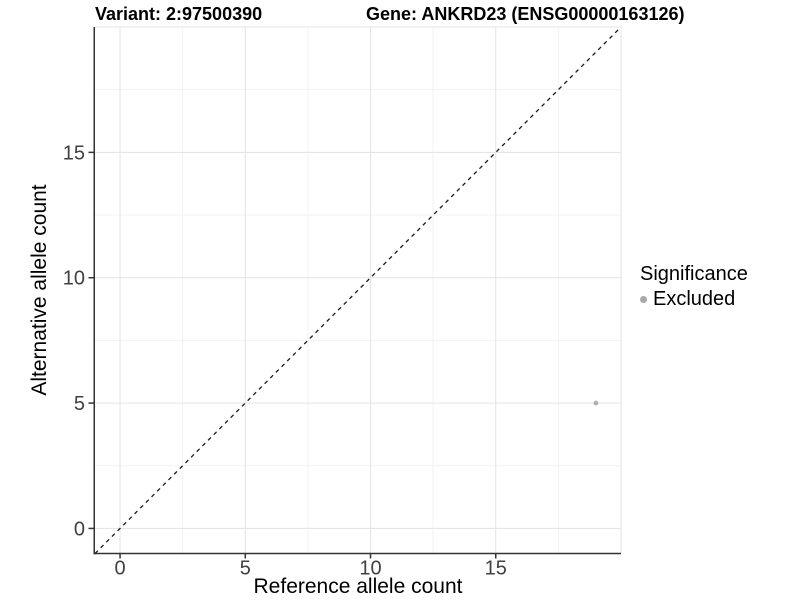 Image resolution: width=800 pixels, height=600 pixels. I want to click on legend-item-excluded: Excluded, so click(693, 299).